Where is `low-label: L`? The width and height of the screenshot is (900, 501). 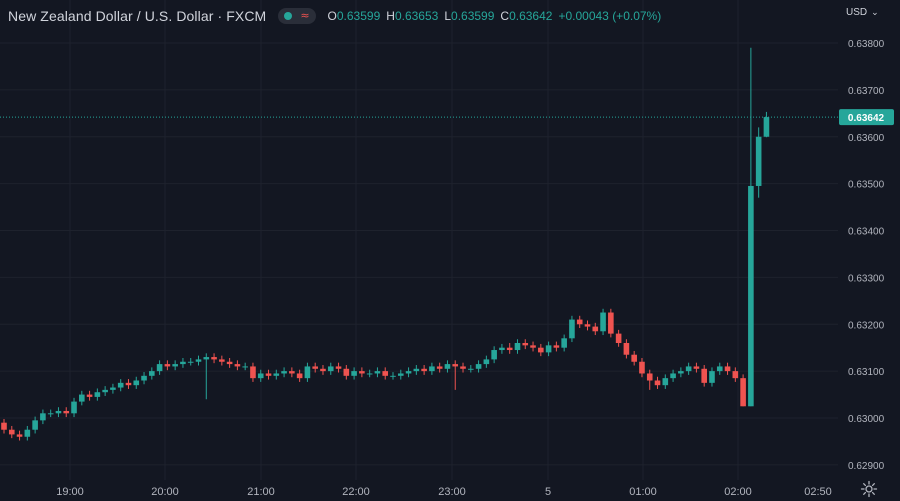
low-label: L is located at coordinates (448, 16).